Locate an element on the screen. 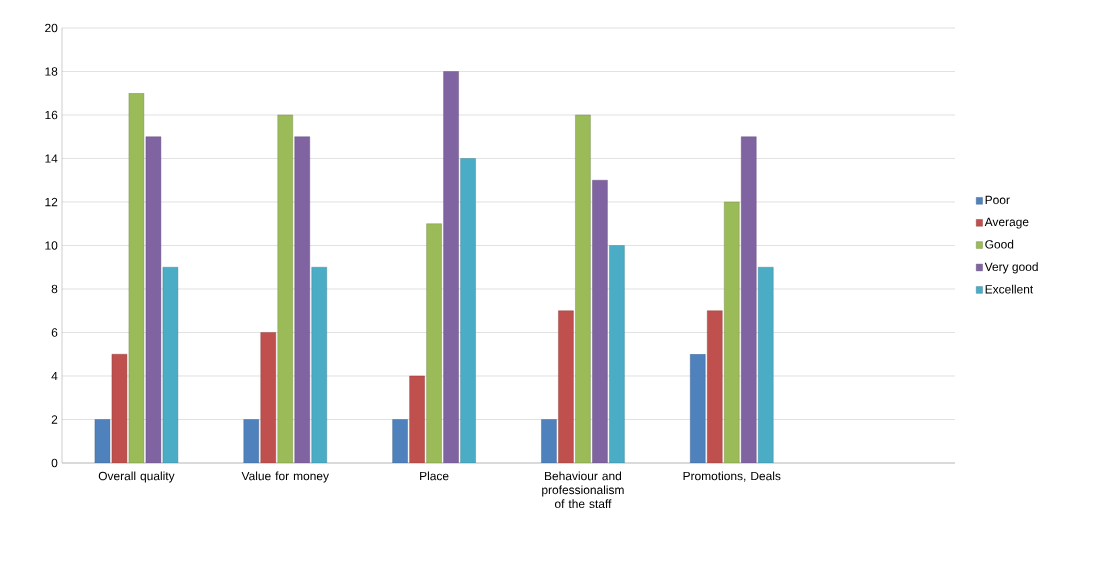 The height and width of the screenshot is (571, 1117). y-tick-label: 20 is located at coordinates (51, 28).